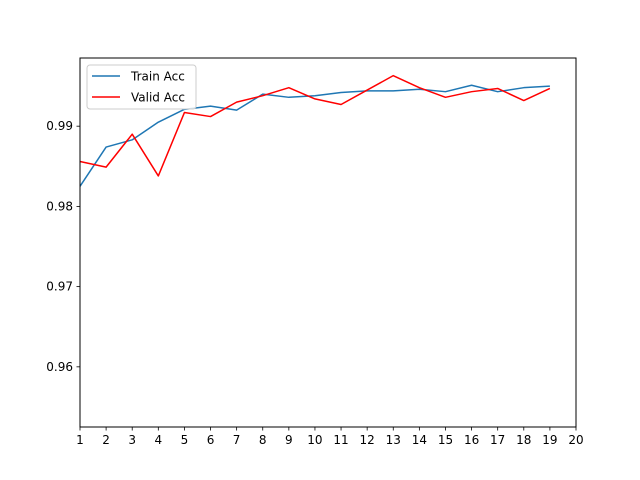 Image resolution: width=640 pixels, height=480 pixels. Describe the element at coordinates (158, 98) in the screenshot. I see `legend-label: Valid Acc` at that location.